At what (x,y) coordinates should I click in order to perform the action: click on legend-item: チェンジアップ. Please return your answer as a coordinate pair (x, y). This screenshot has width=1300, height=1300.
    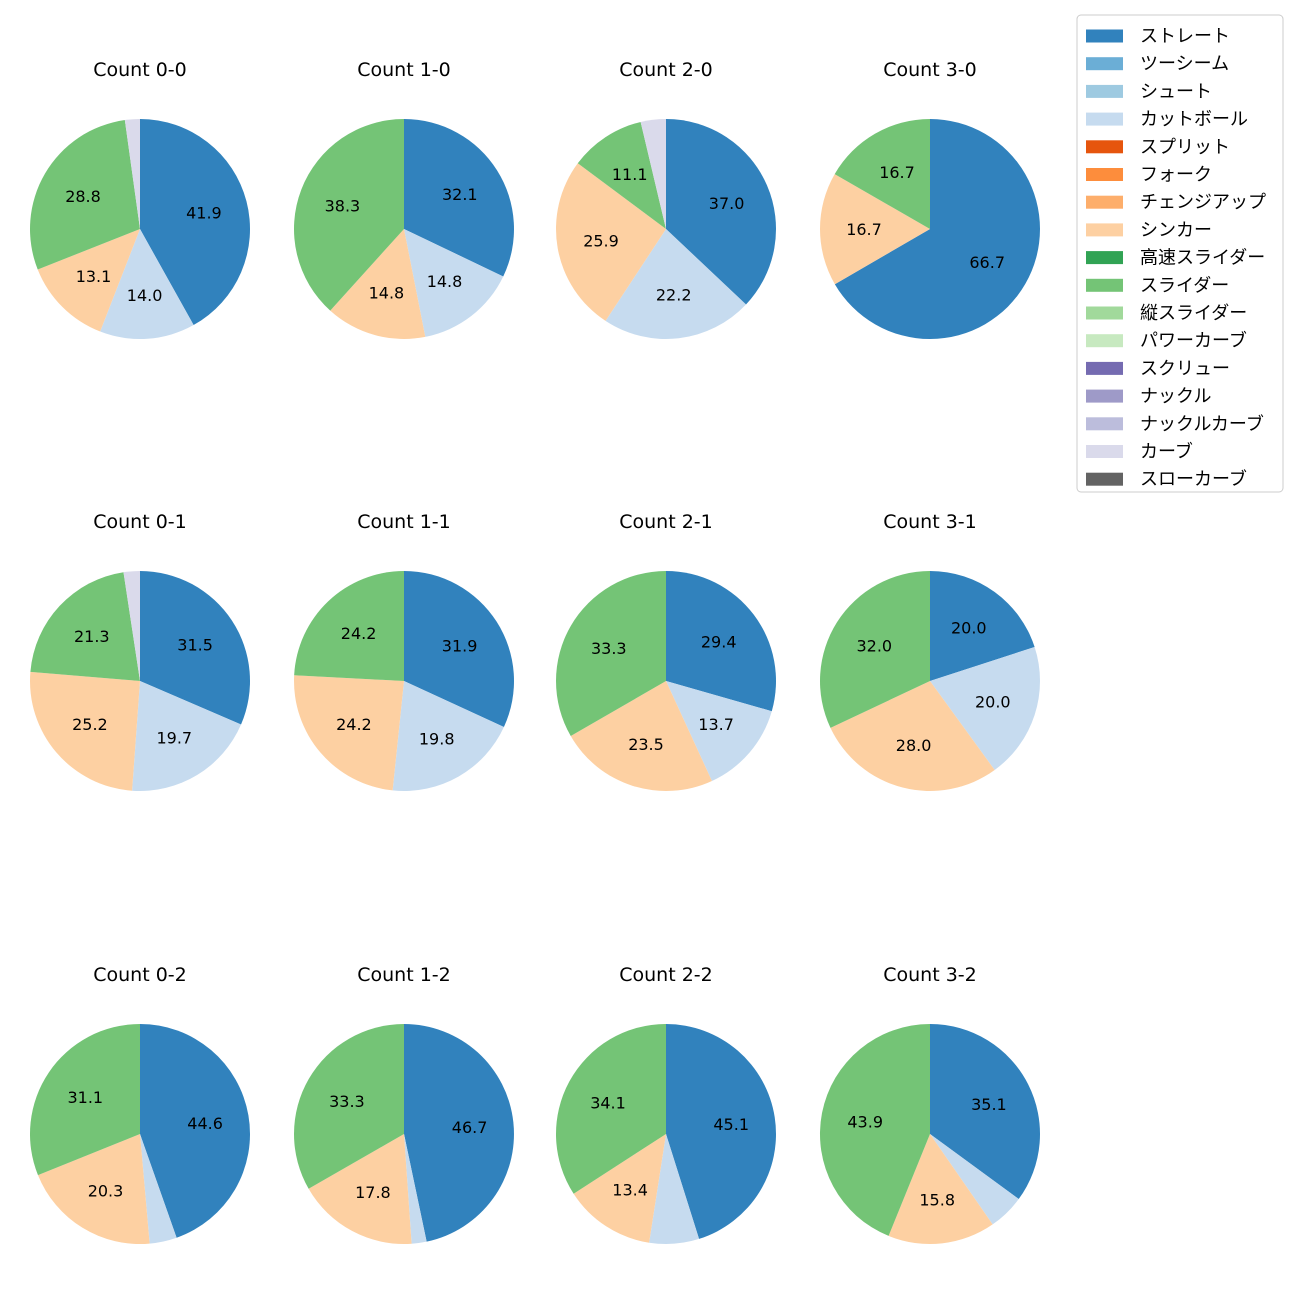
    Looking at the image, I should click on (1176, 202).